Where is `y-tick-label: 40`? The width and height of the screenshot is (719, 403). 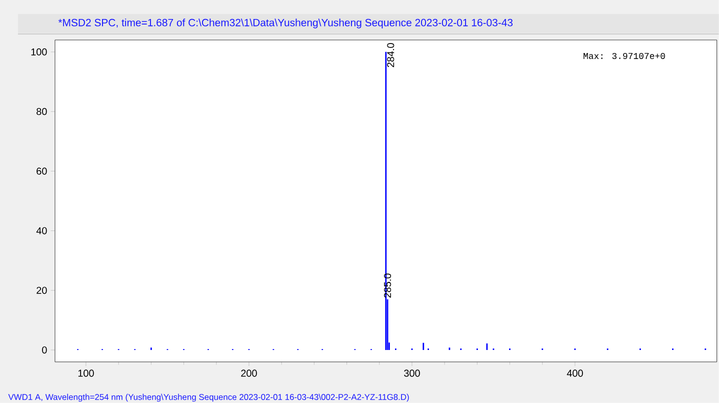
y-tick-label: 40 is located at coordinates (41, 230).